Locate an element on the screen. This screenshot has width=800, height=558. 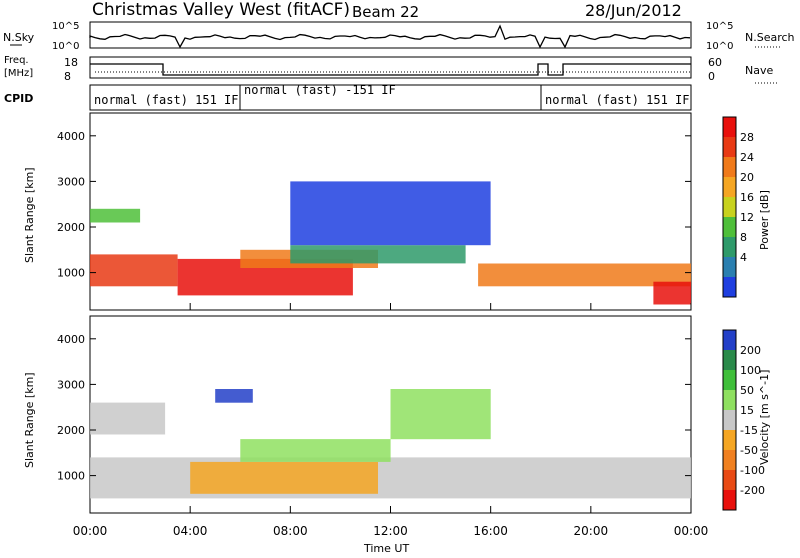
frequency-trace is located at coordinates (390, 69).